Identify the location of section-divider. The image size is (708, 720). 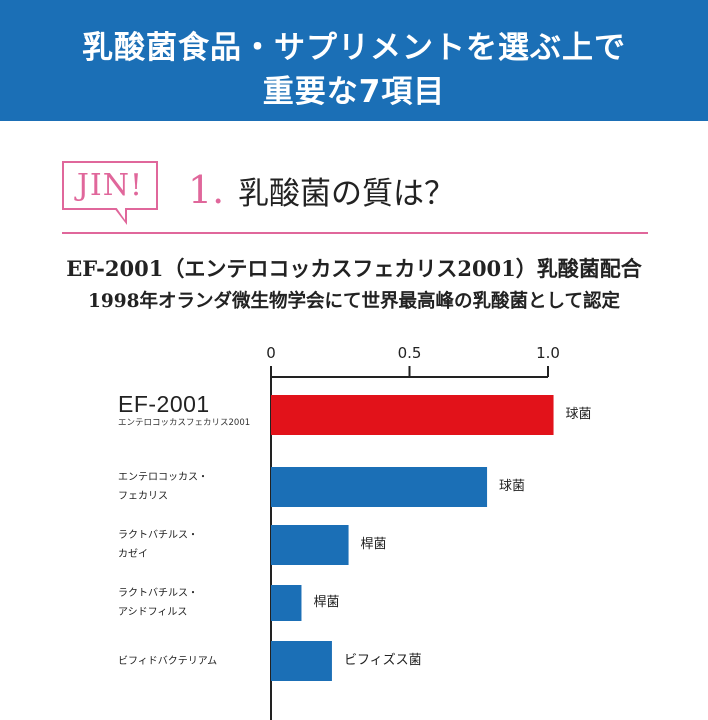
(355, 233).